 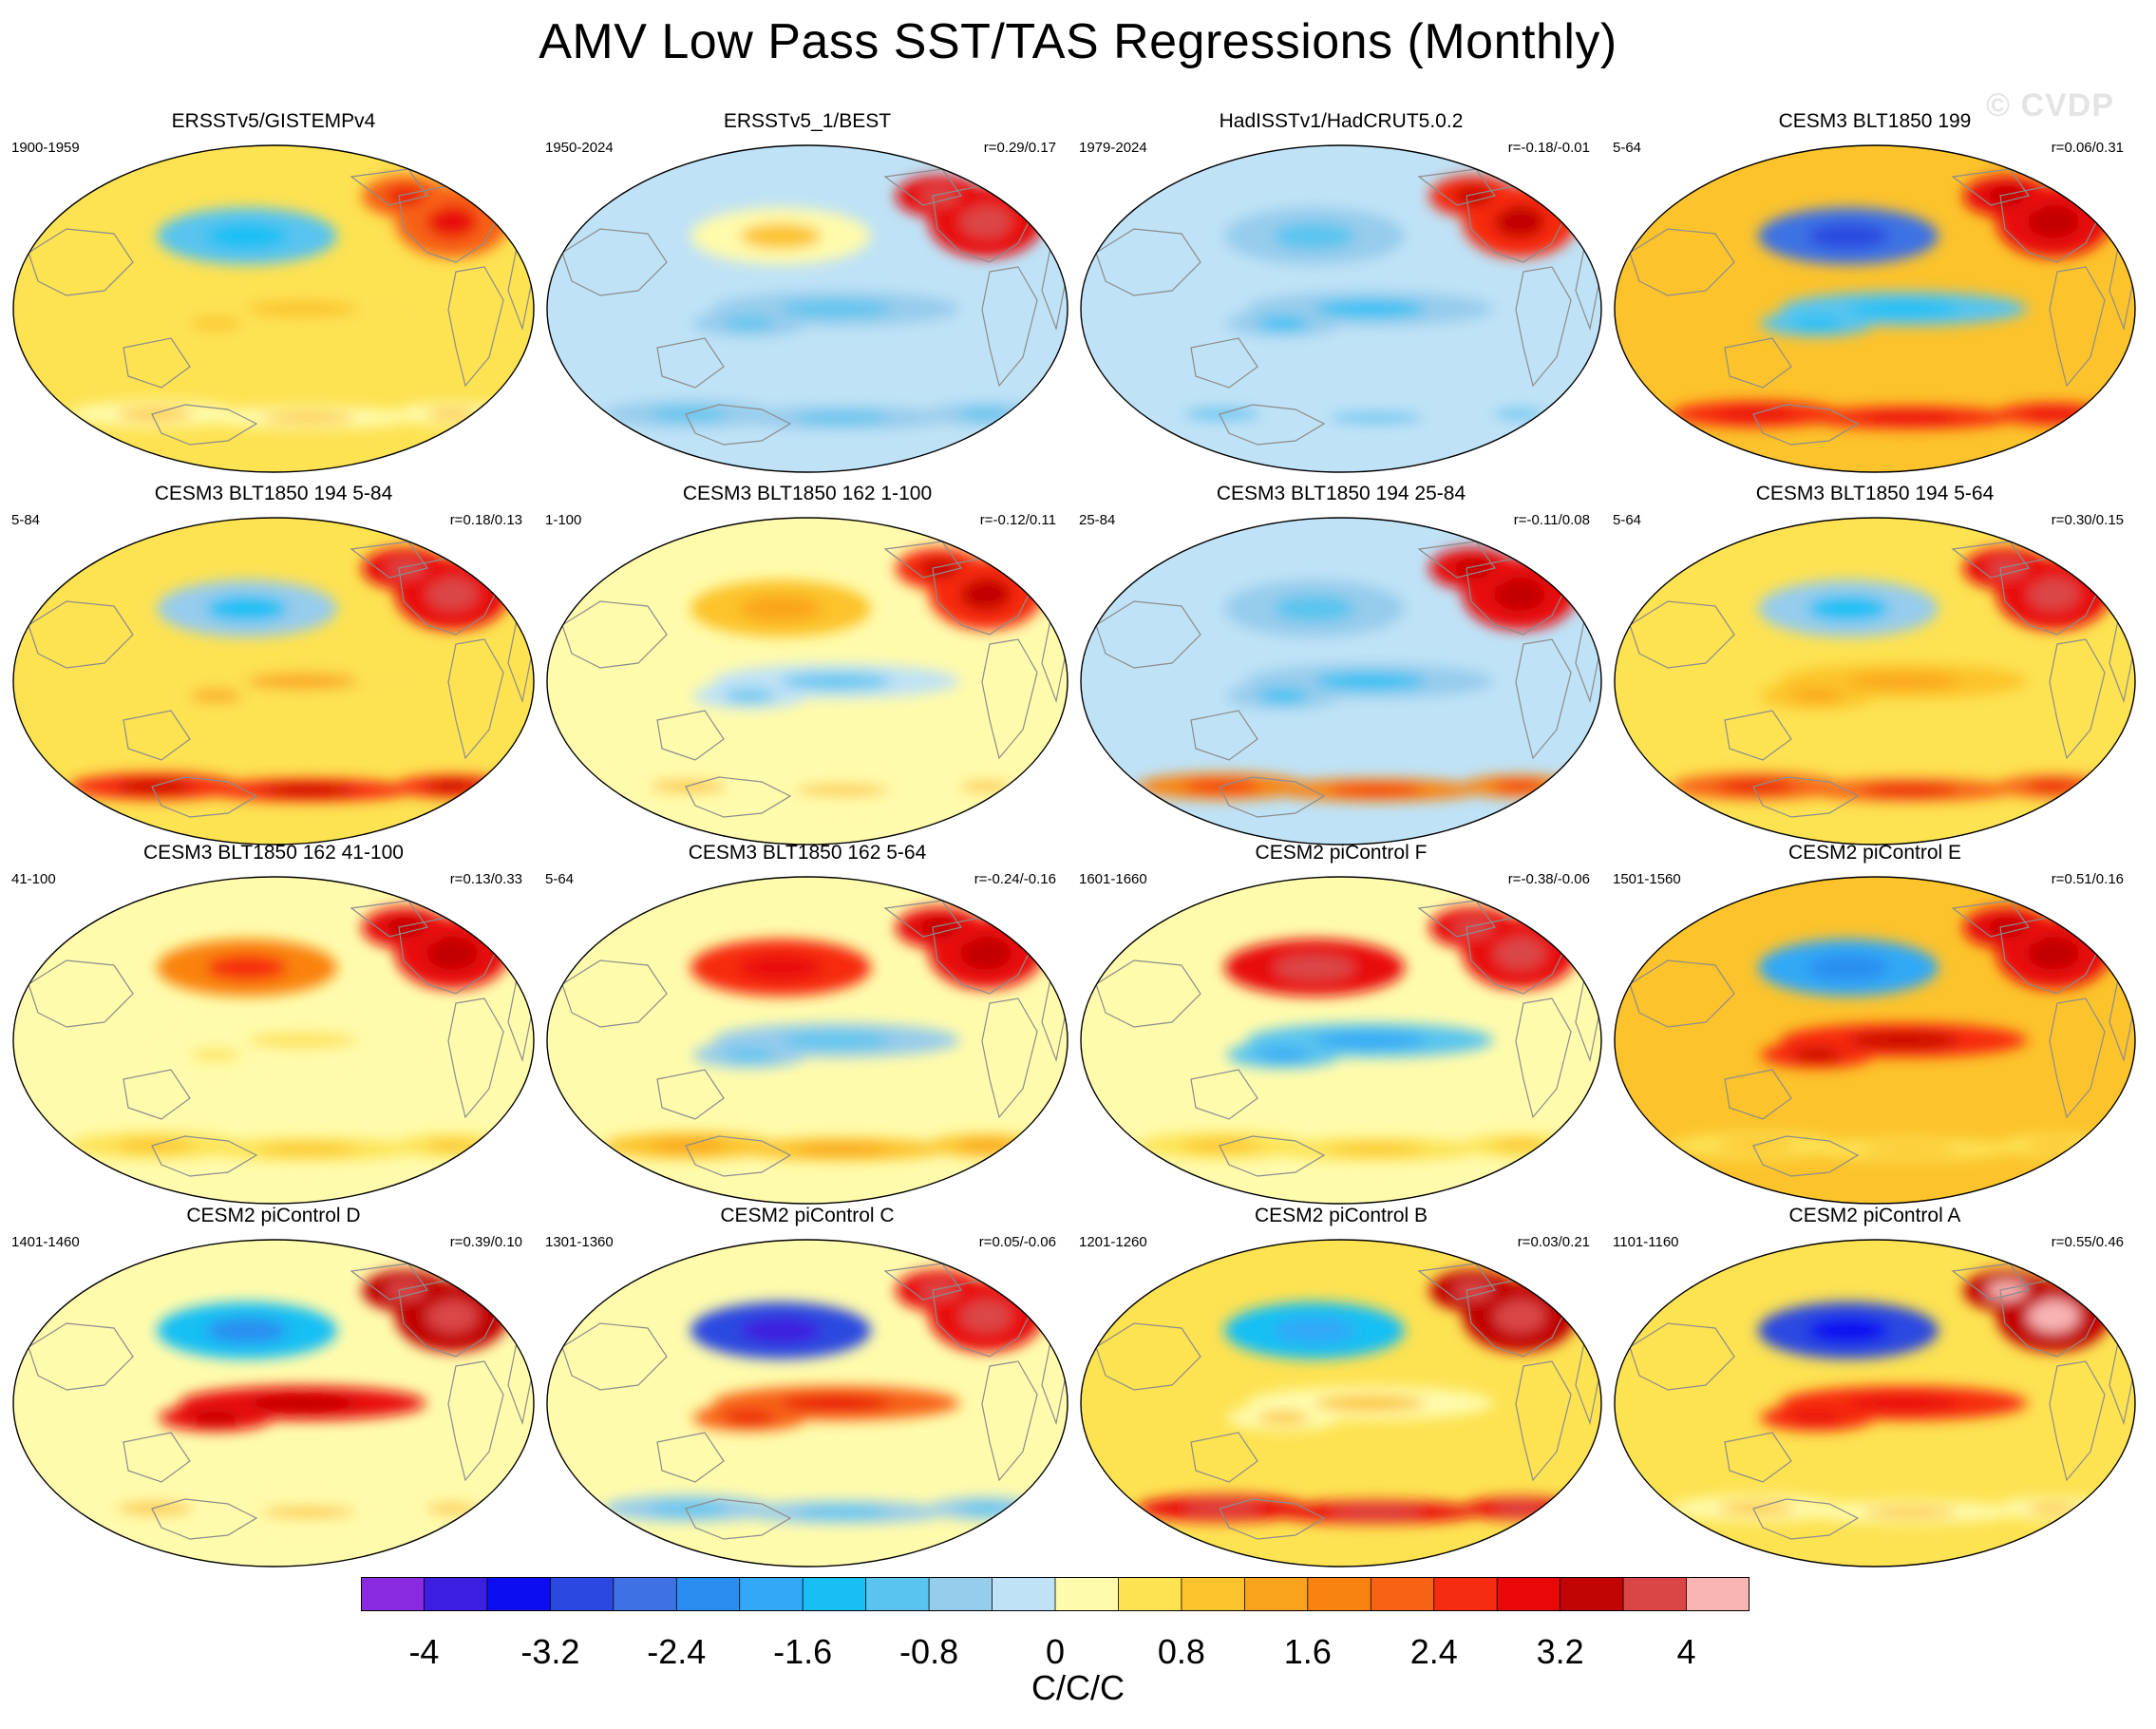 I want to click on panel-correlation: r=0.18/0.13, so click(x=485, y=520).